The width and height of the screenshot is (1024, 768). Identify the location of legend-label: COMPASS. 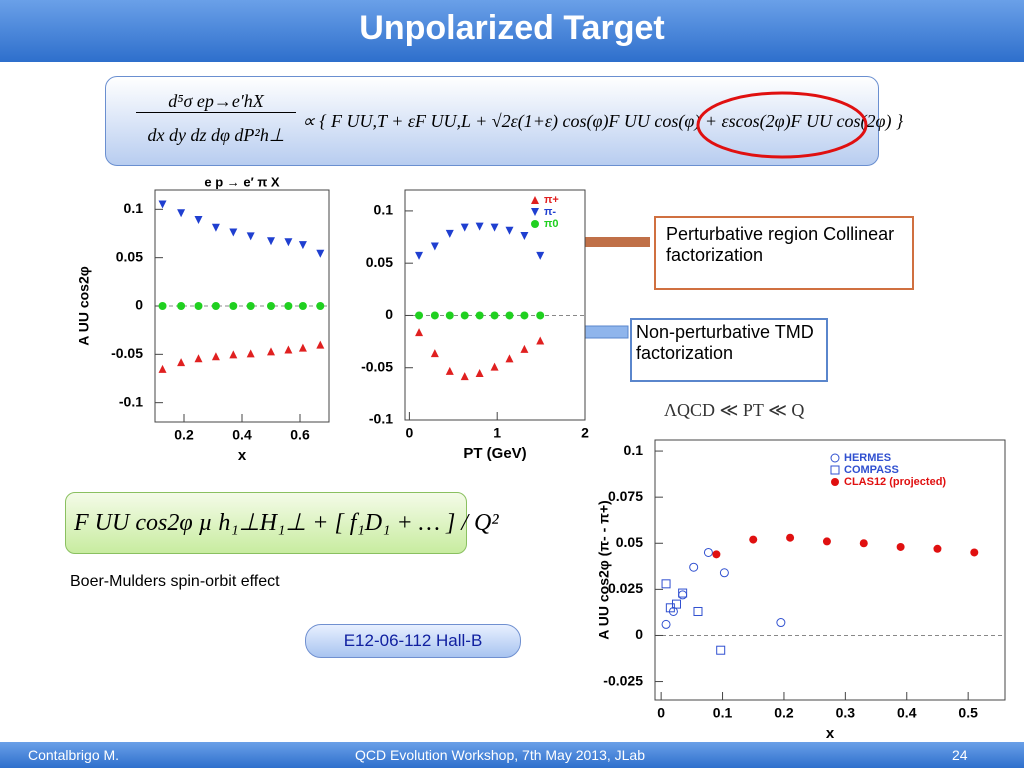
(871, 470).